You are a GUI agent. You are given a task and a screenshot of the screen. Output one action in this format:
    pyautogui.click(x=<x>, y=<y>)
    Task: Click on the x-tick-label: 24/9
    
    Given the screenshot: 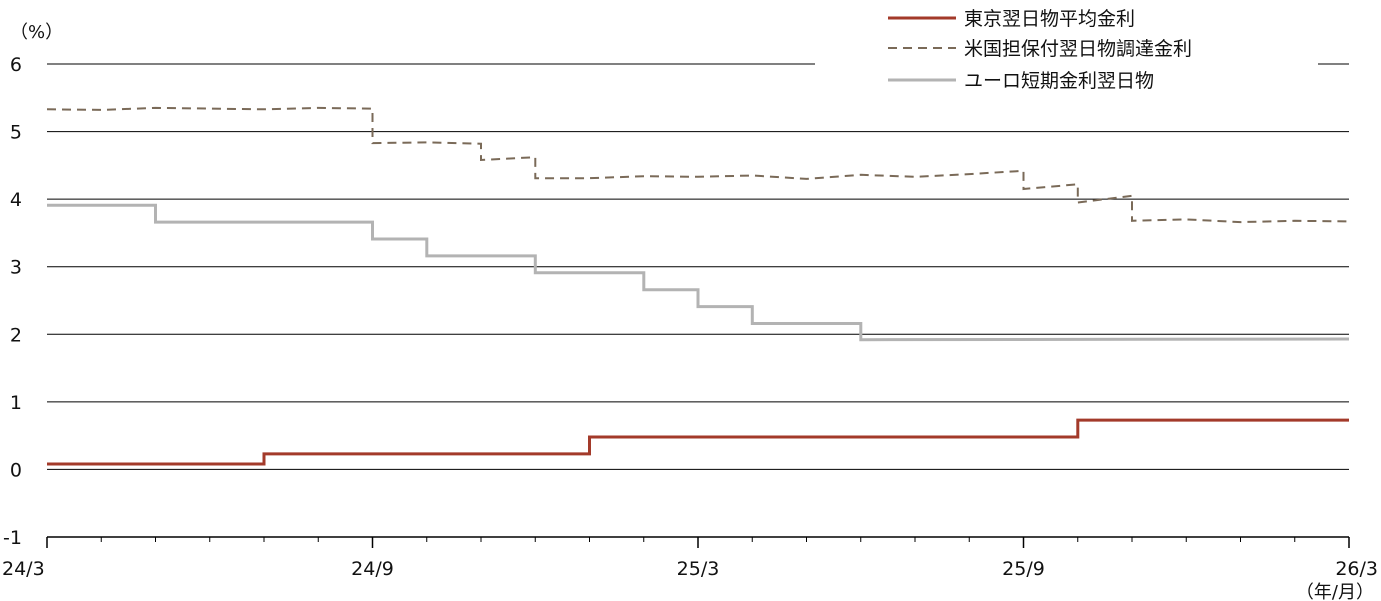 What is the action you would take?
    pyautogui.click(x=372, y=569)
    